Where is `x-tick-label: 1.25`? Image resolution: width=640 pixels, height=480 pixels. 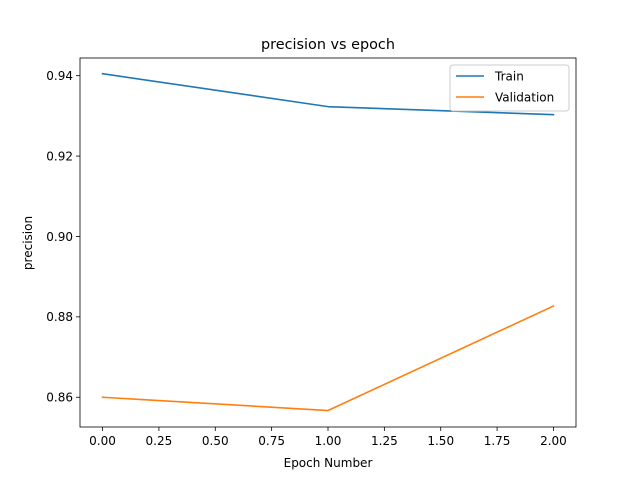 x-tick-label: 1.25 is located at coordinates (384, 441).